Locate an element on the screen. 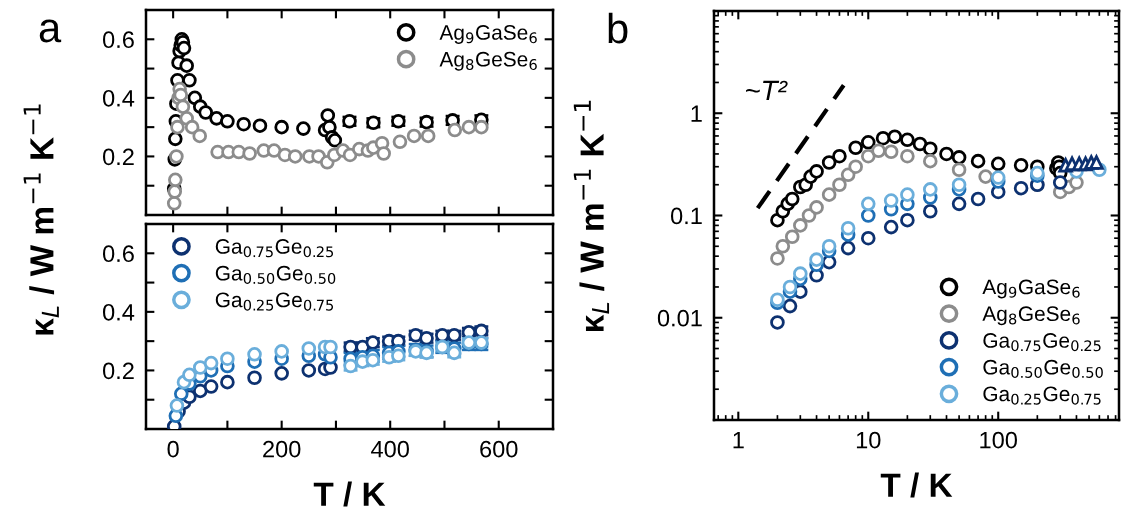 The image size is (1130, 529). y-tick-label: 1 is located at coordinates (696, 113).